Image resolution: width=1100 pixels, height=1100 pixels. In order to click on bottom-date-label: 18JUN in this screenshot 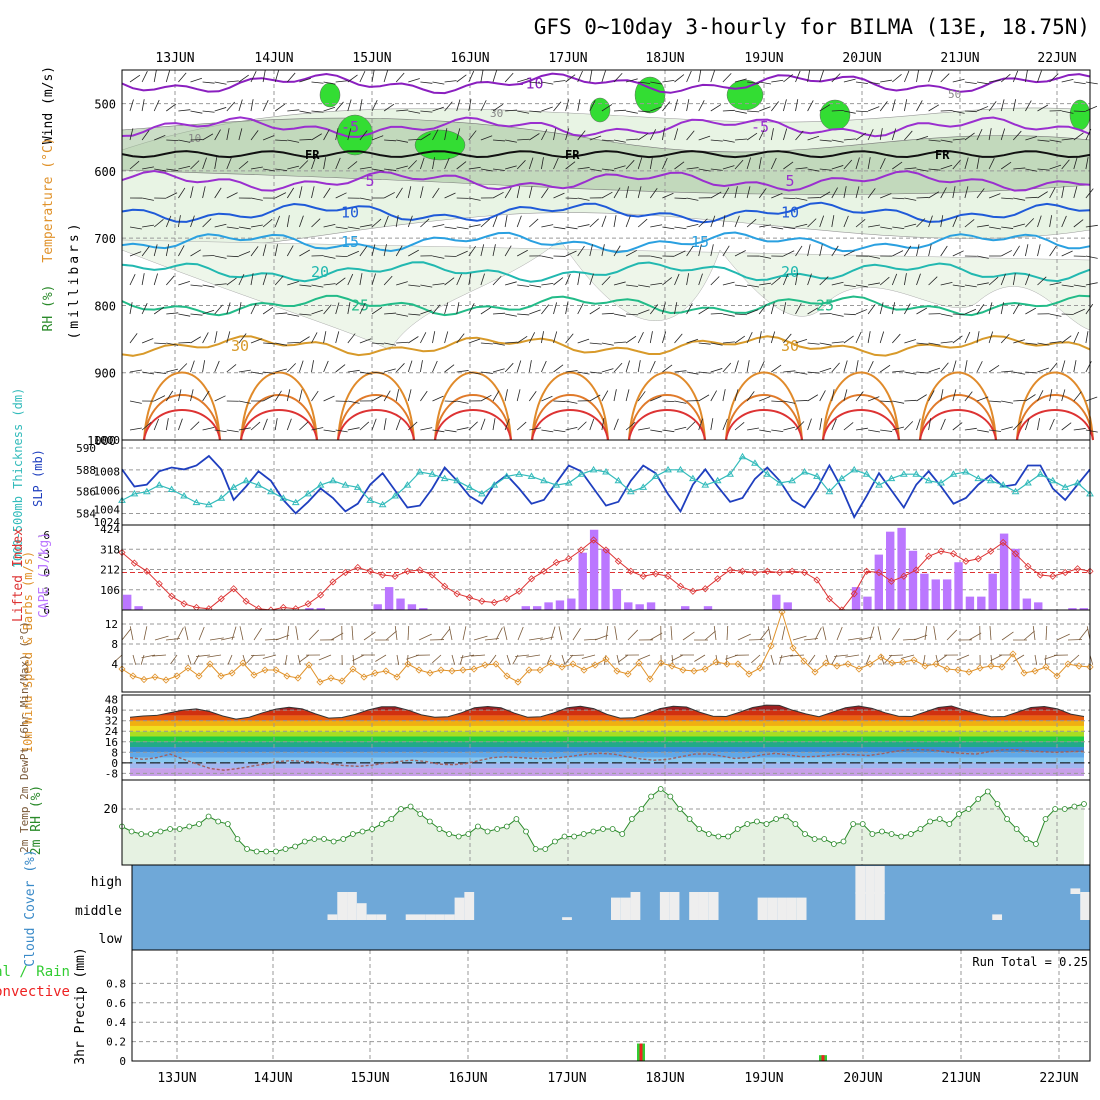, I will do `click(664, 1078)`.